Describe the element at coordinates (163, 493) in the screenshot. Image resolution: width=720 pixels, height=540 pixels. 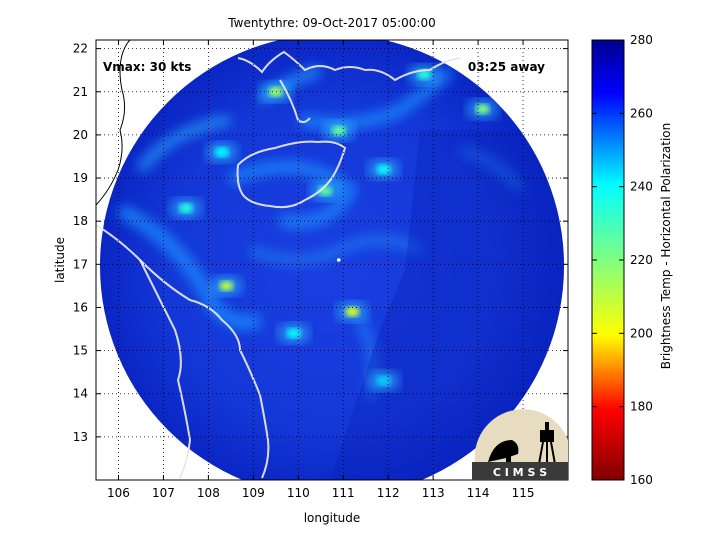
I see `x-tick-label: 107` at that location.